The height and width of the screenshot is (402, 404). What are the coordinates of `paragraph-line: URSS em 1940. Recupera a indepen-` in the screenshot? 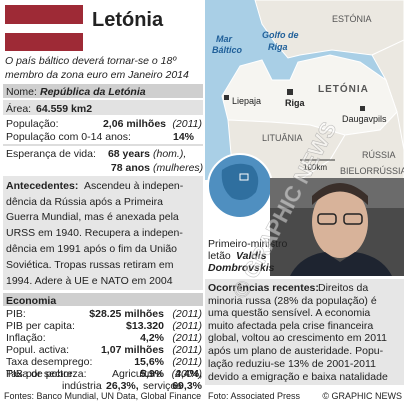 It's located at (94, 233).